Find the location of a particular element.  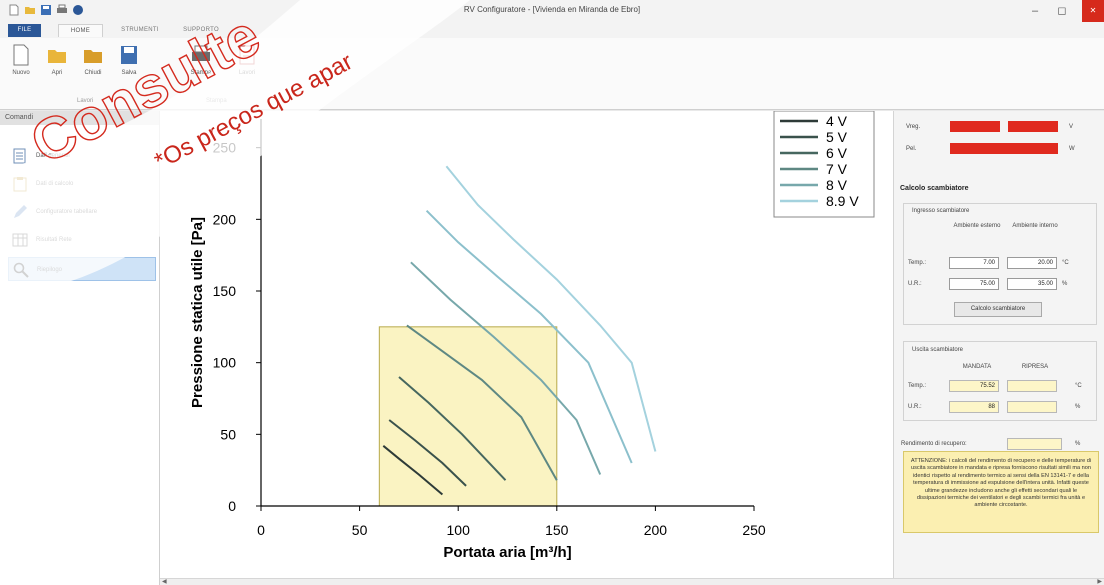

y-tick-label: 200 is located at coordinates (225, 219).